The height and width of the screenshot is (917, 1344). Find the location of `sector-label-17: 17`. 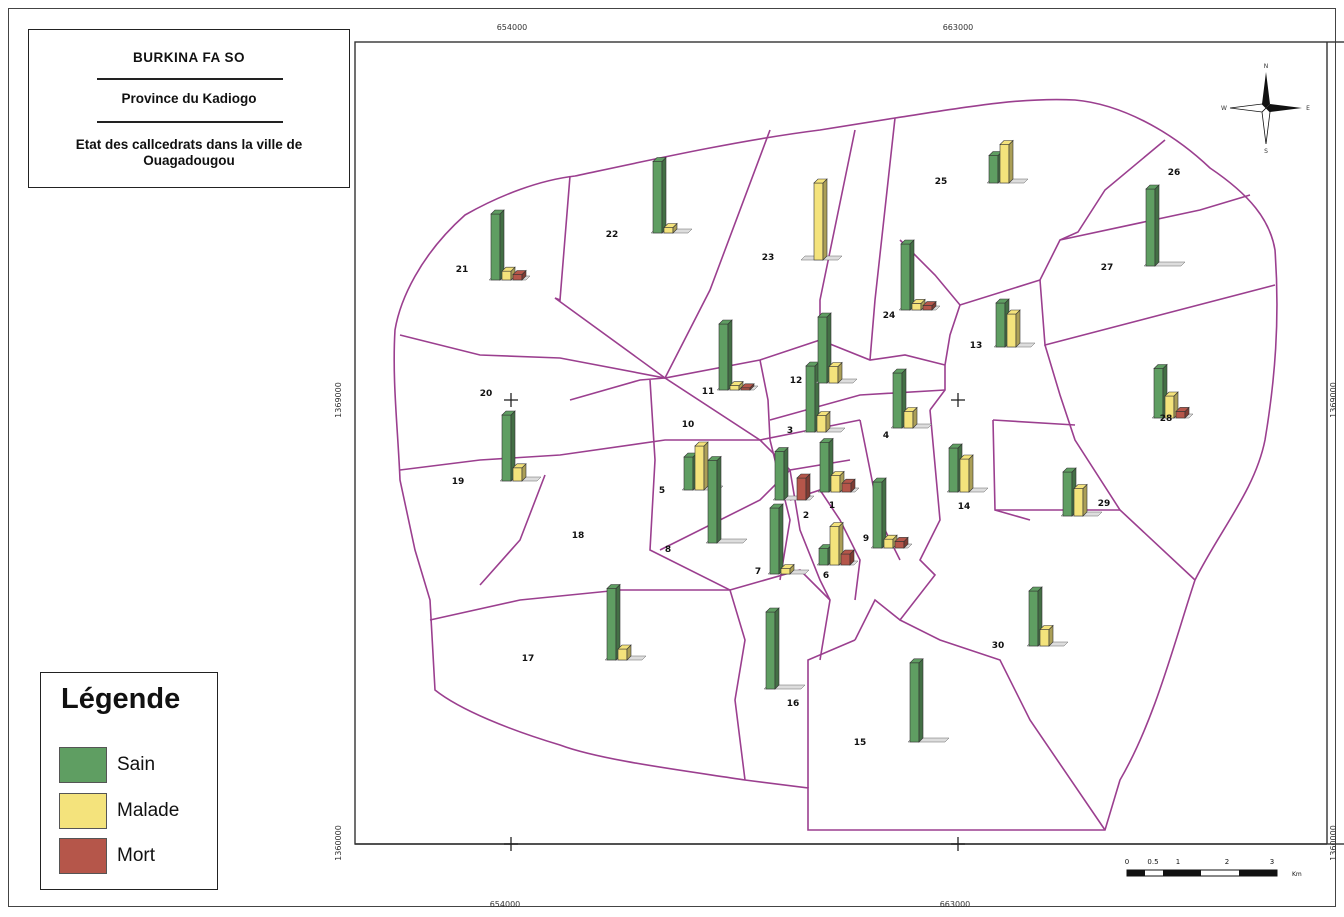

sector-label-17: 17 is located at coordinates (528, 659).